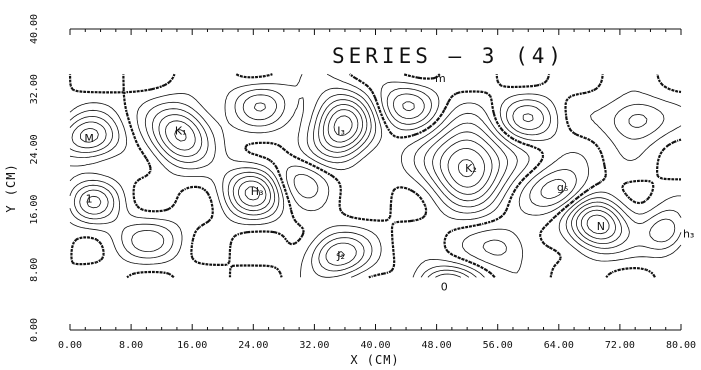 The width and height of the screenshot is (701, 370). What do you see at coordinates (192, 345) in the screenshot?
I see `x-tick-label: 16.00` at bounding box center [192, 345].